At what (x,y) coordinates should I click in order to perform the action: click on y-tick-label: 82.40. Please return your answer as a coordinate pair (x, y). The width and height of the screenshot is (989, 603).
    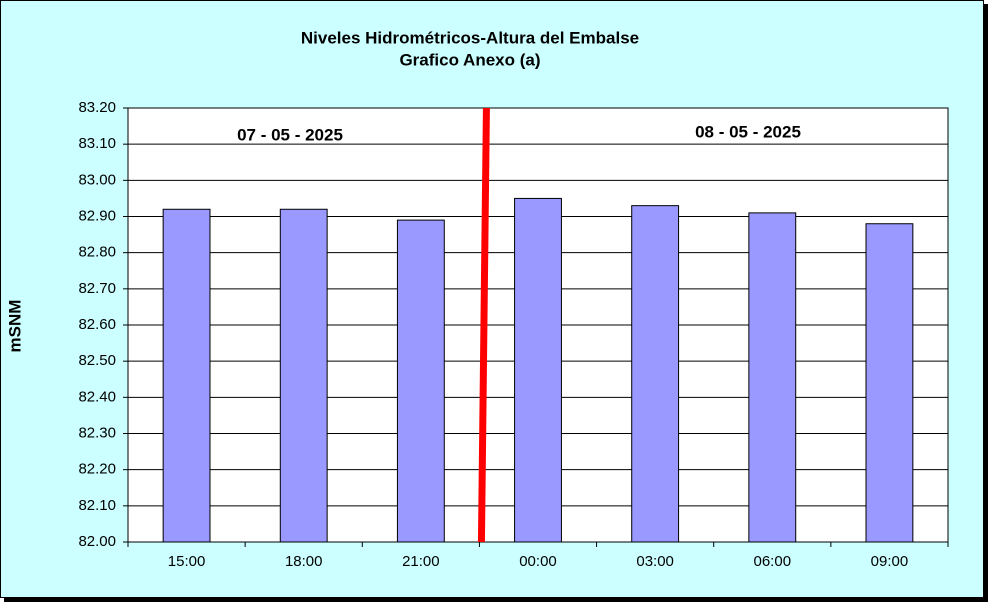
    Looking at the image, I should click on (97, 396).